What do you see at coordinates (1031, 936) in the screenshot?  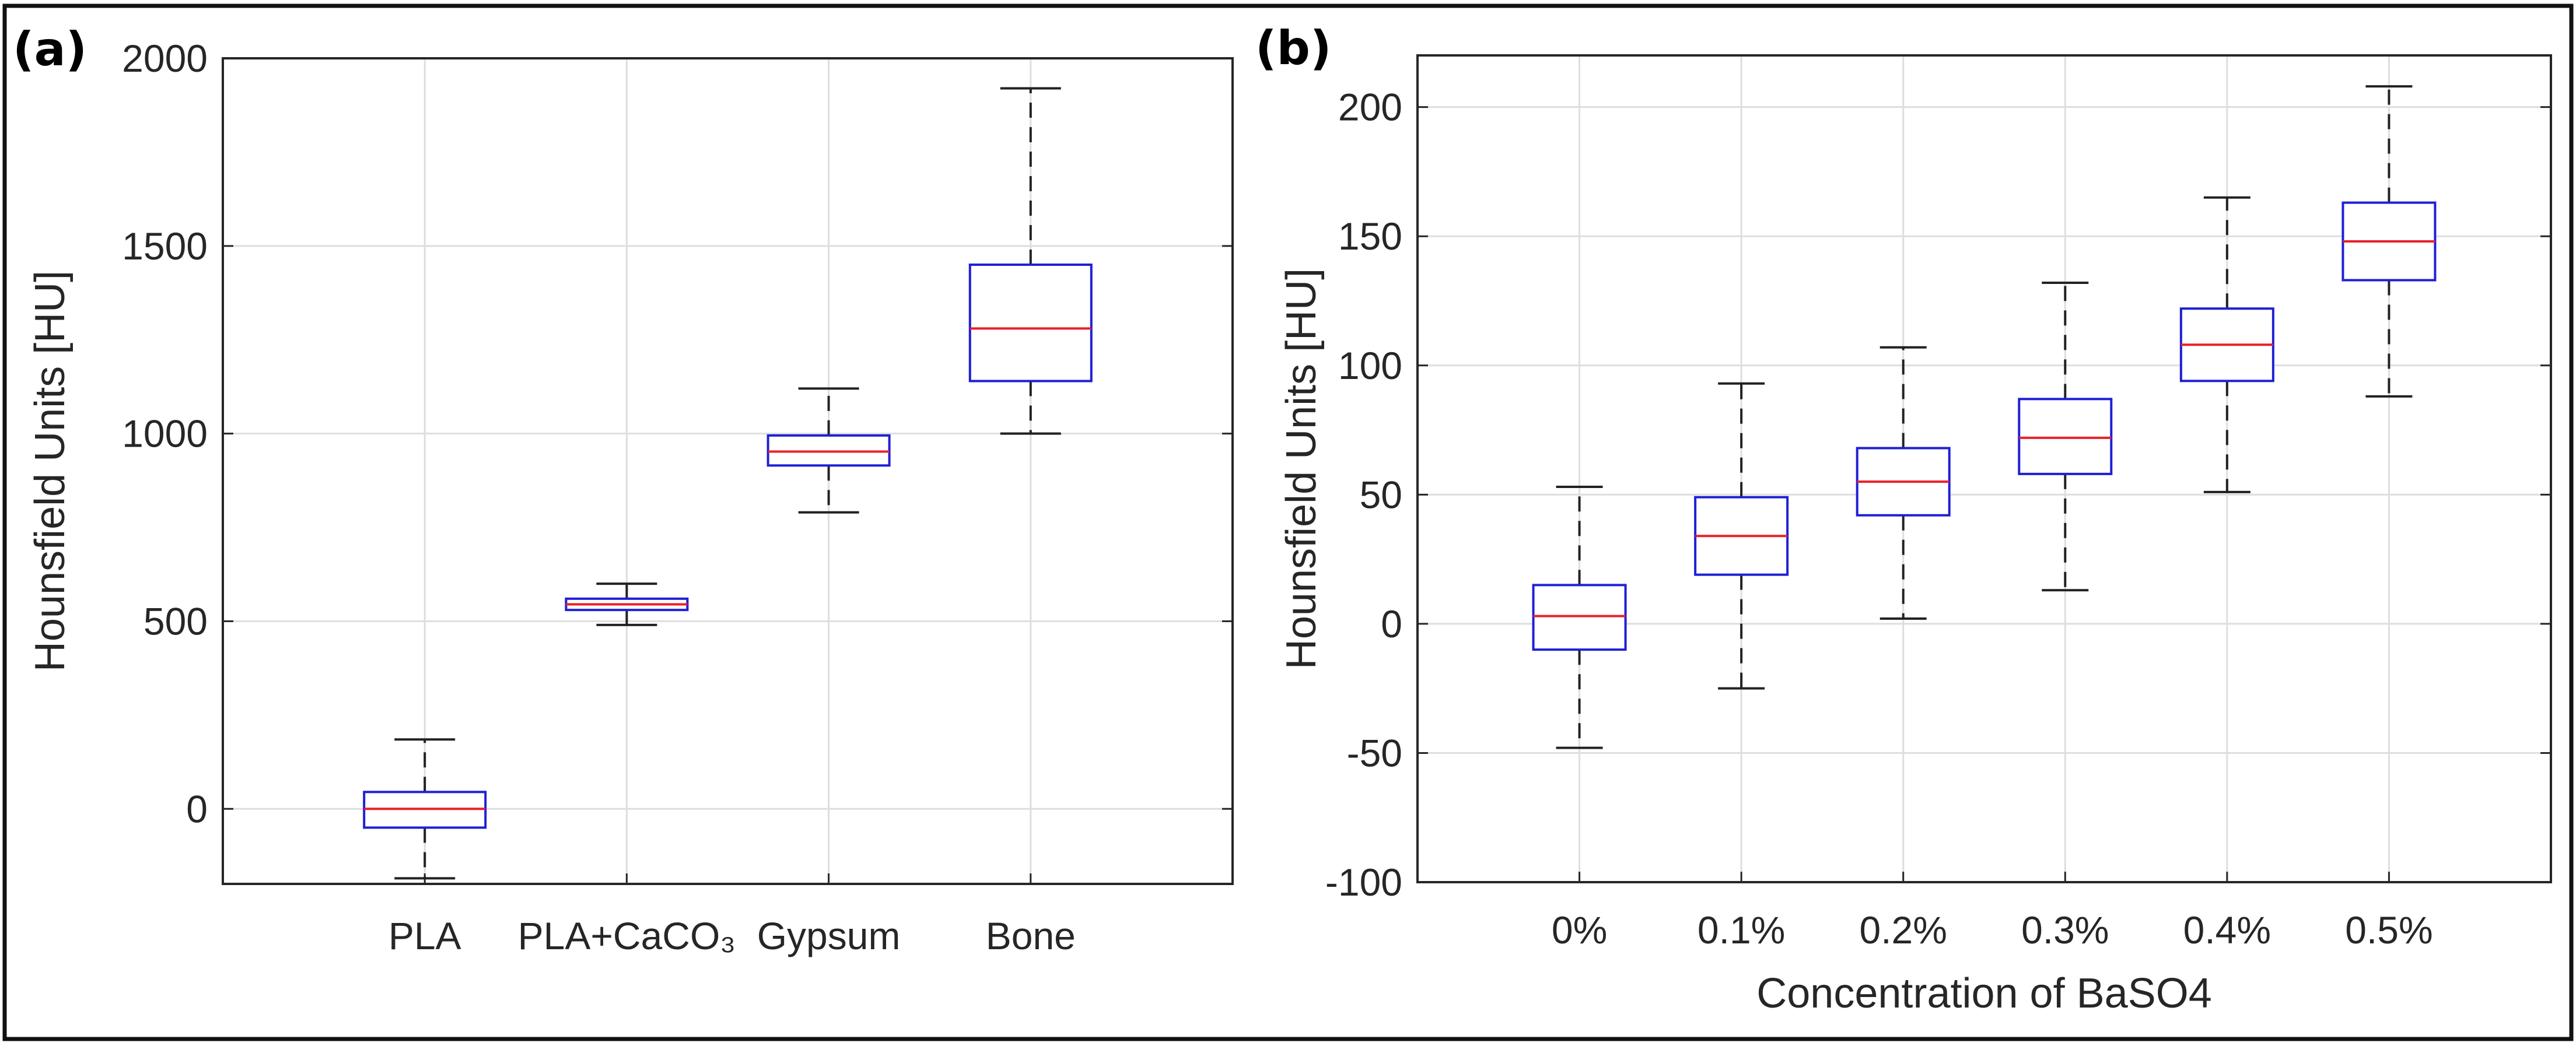 I see `x-tick-label: Bone` at bounding box center [1031, 936].